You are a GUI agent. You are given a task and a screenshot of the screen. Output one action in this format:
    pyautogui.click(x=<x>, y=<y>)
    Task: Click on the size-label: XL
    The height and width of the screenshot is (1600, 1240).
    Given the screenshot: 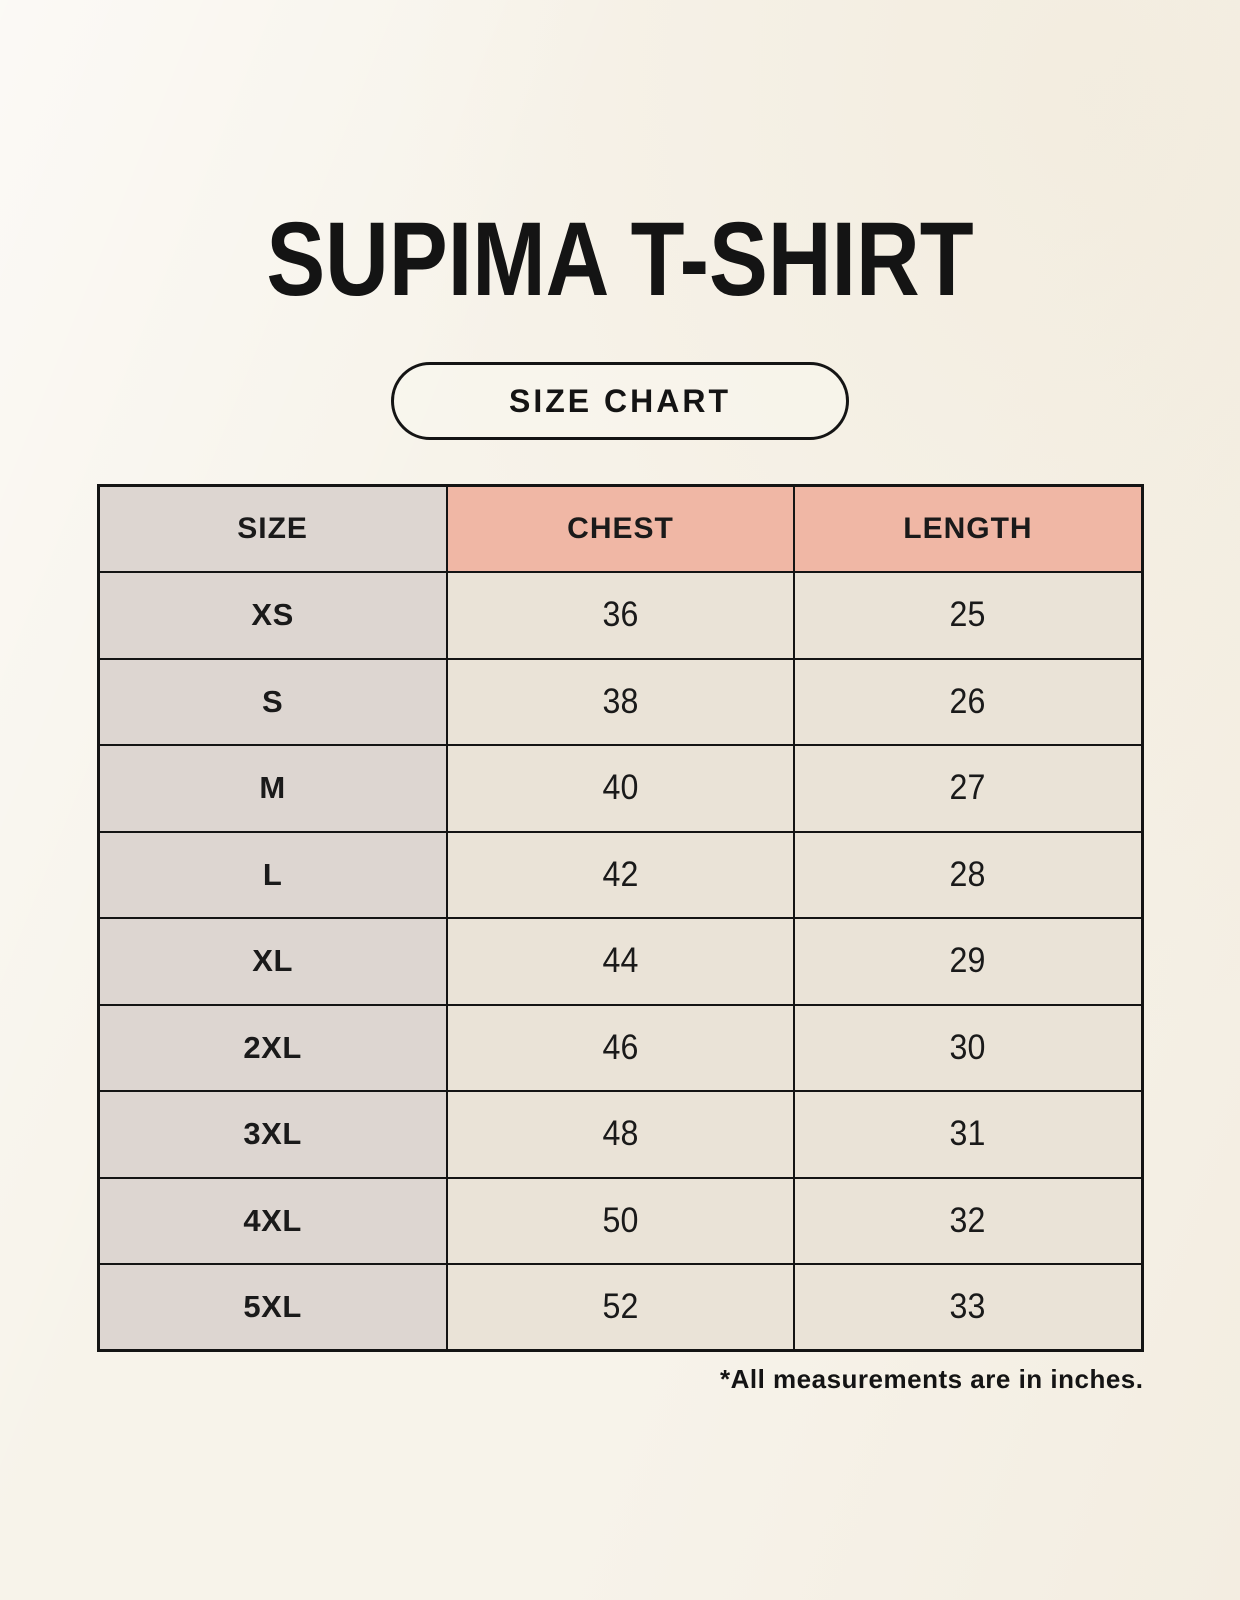 What is the action you would take?
    pyautogui.click(x=272, y=961)
    